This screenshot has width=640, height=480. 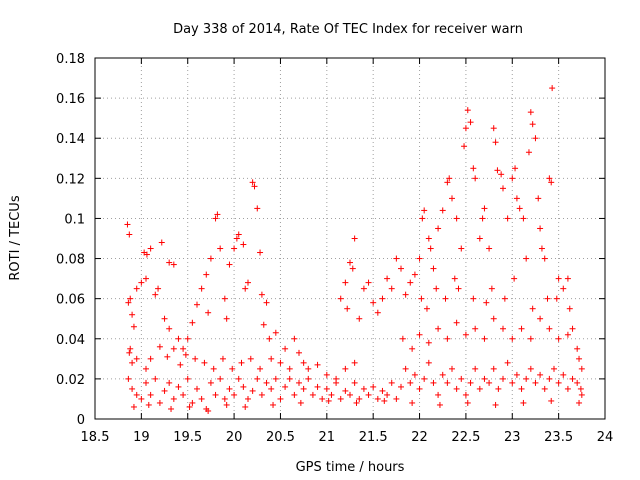 What do you see at coordinates (419, 437) in the screenshot?
I see `x-tick-label: 22` at bounding box center [419, 437].